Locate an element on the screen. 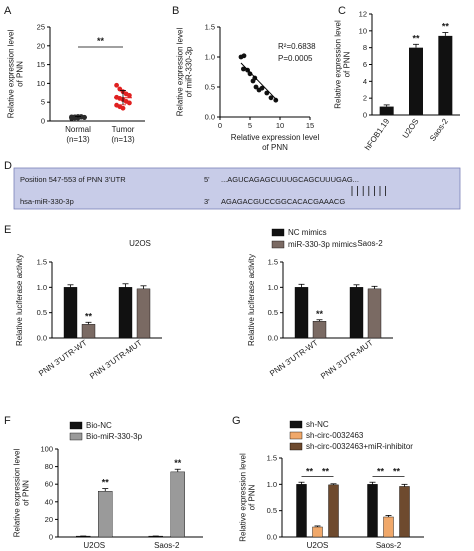  x-tick-label: 5 is located at coordinates (250, 125).